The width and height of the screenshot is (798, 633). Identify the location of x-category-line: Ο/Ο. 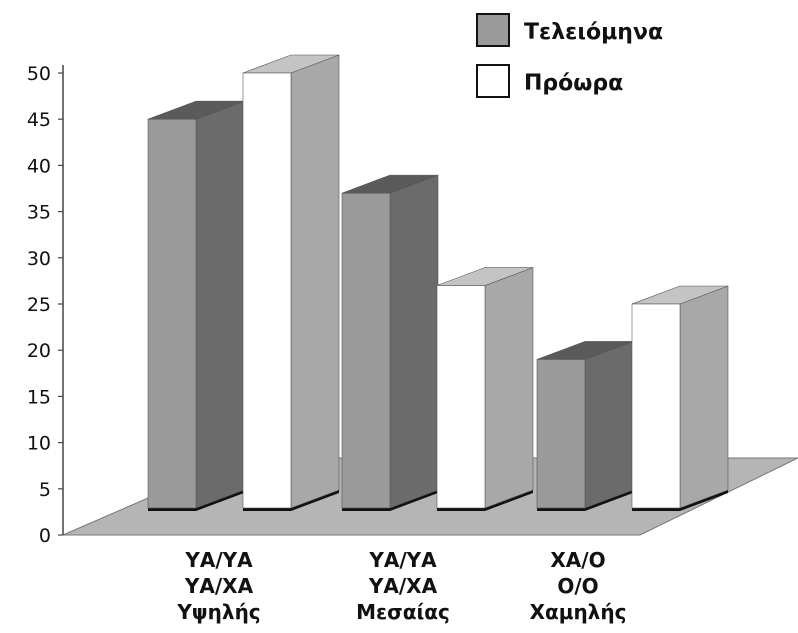
(577, 586).